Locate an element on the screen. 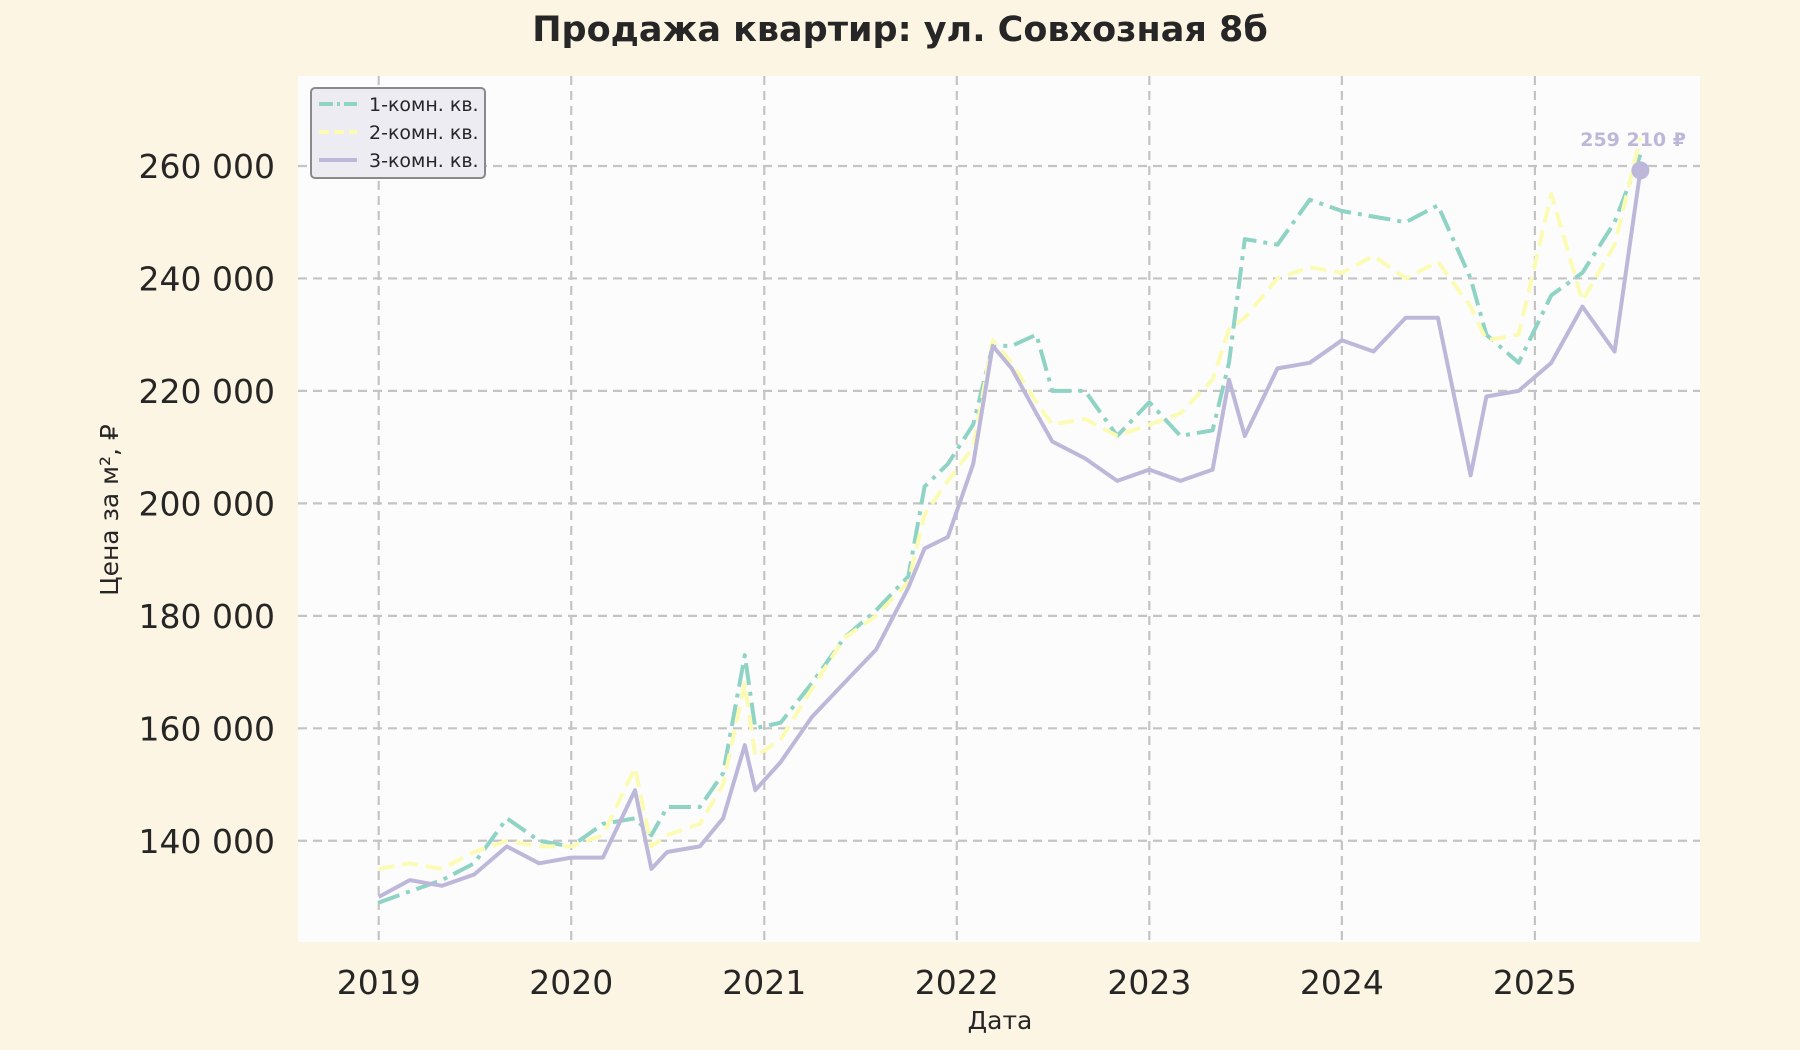  legend-label-2: 2-комн. кв. is located at coordinates (424, 133).